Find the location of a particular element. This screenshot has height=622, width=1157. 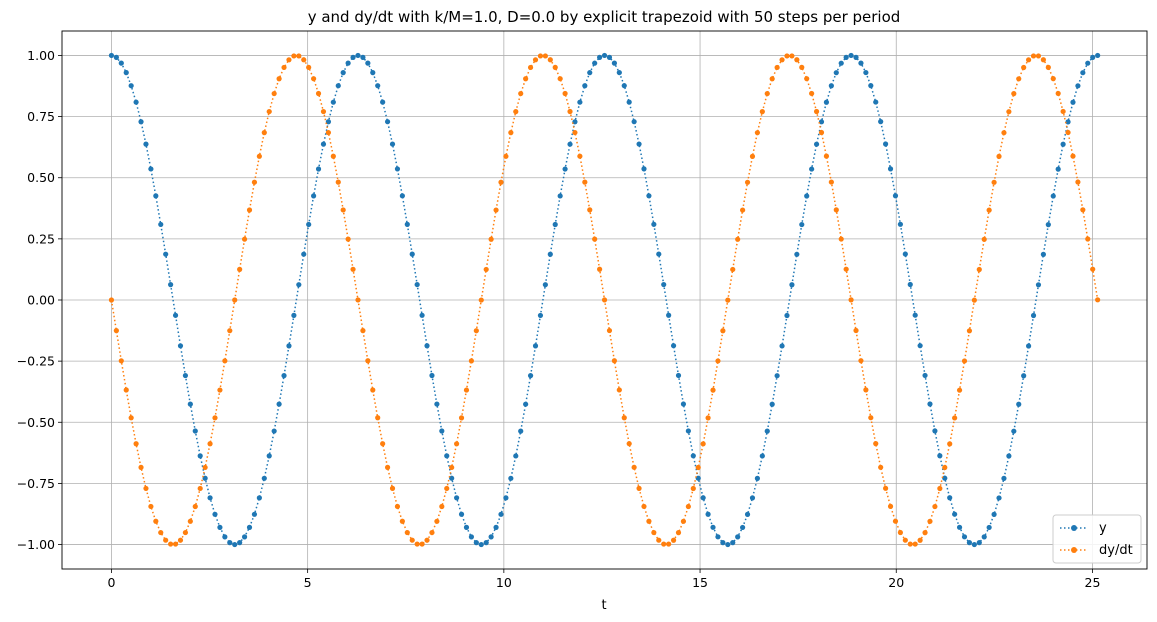

x-tick-label: 25 is located at coordinates (1093, 582).